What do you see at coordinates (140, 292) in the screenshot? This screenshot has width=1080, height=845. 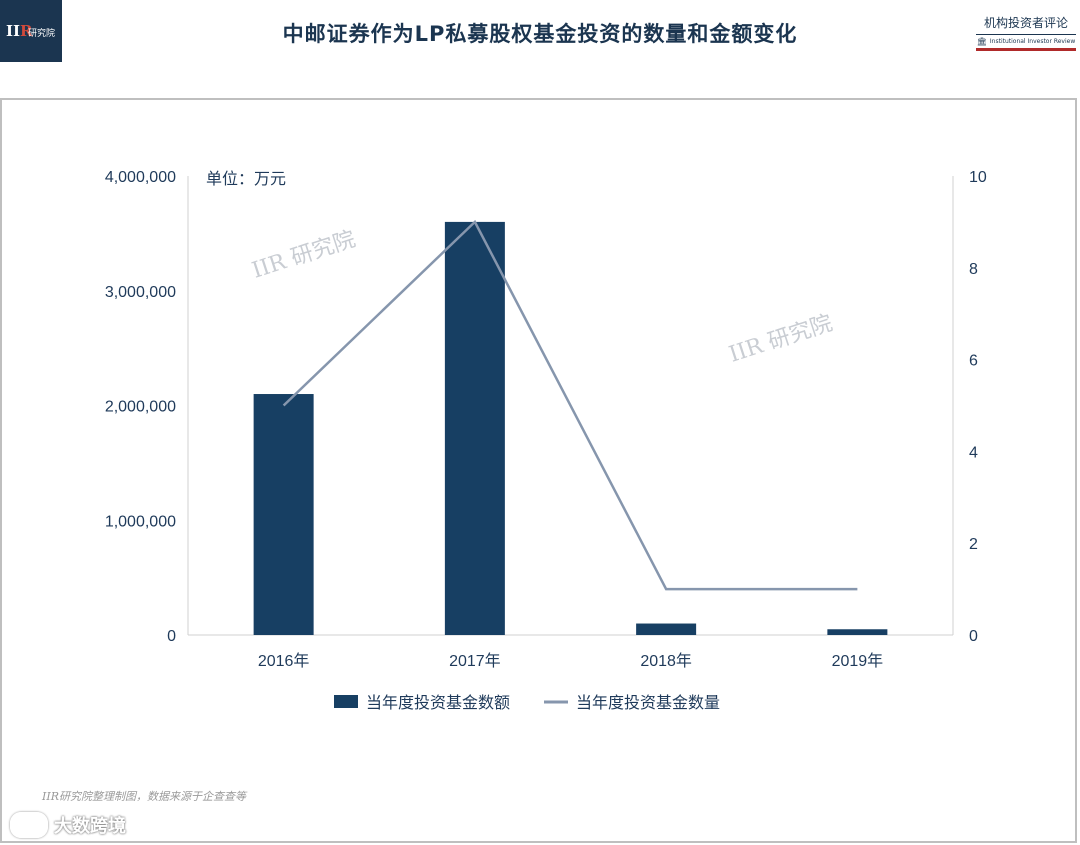 I see `y-left-tick-label: 3,000,000` at bounding box center [140, 292].